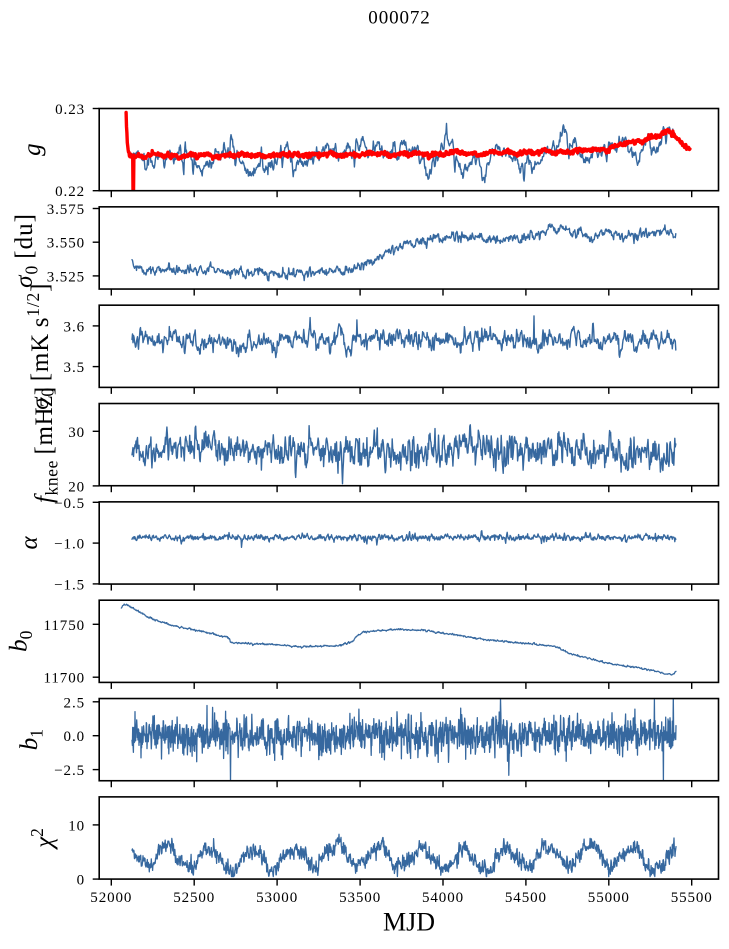 The image size is (729, 949). Describe the element at coordinates (66, 210) in the screenshot. I see `svg-text: 3.575` at that location.